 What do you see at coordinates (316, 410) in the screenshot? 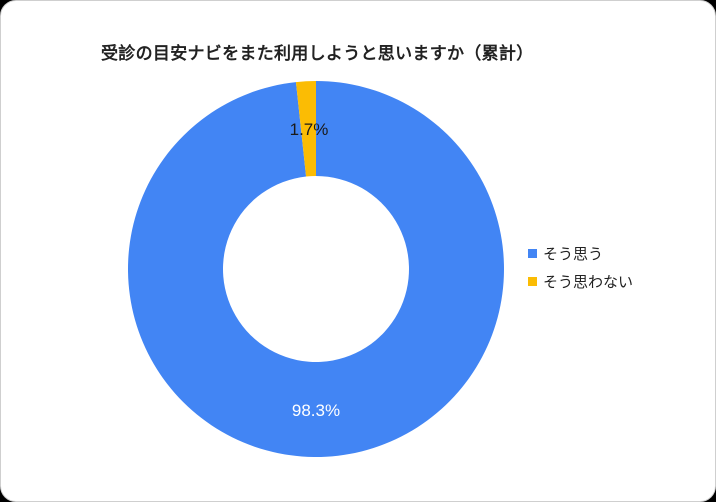
I see `data-label-agree: 98.3%` at bounding box center [316, 410].